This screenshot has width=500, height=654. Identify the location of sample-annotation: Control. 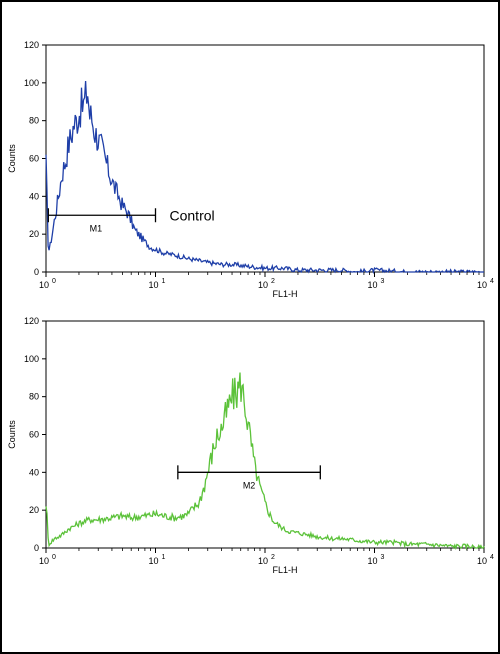
(192, 215).